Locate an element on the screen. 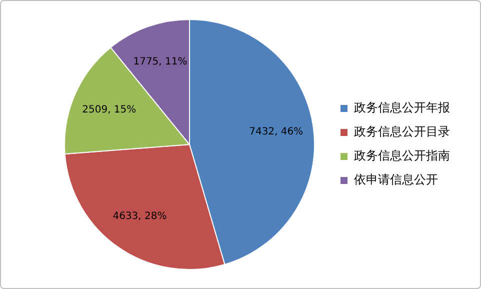  legend-label: 政务信息公开目录 is located at coordinates (402, 131).